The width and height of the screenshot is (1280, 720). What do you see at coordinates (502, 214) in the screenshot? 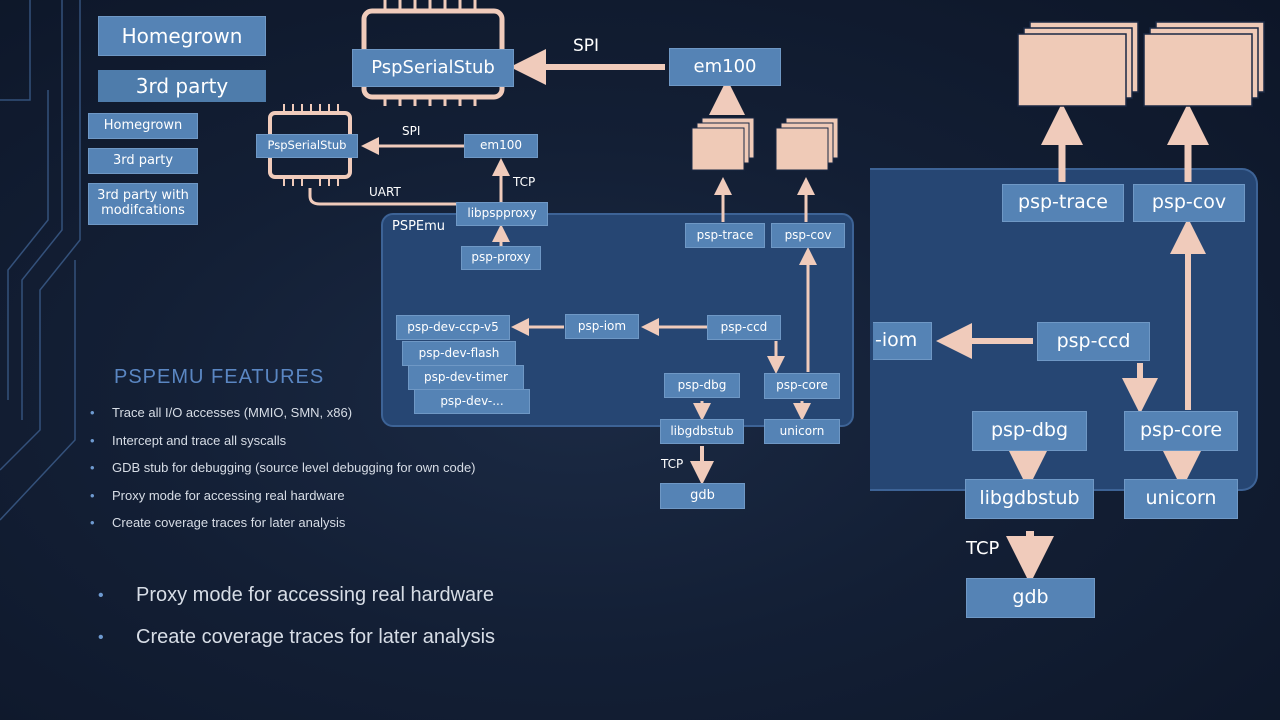
I see `libpspproxy-box: libpspproxy` at bounding box center [502, 214].